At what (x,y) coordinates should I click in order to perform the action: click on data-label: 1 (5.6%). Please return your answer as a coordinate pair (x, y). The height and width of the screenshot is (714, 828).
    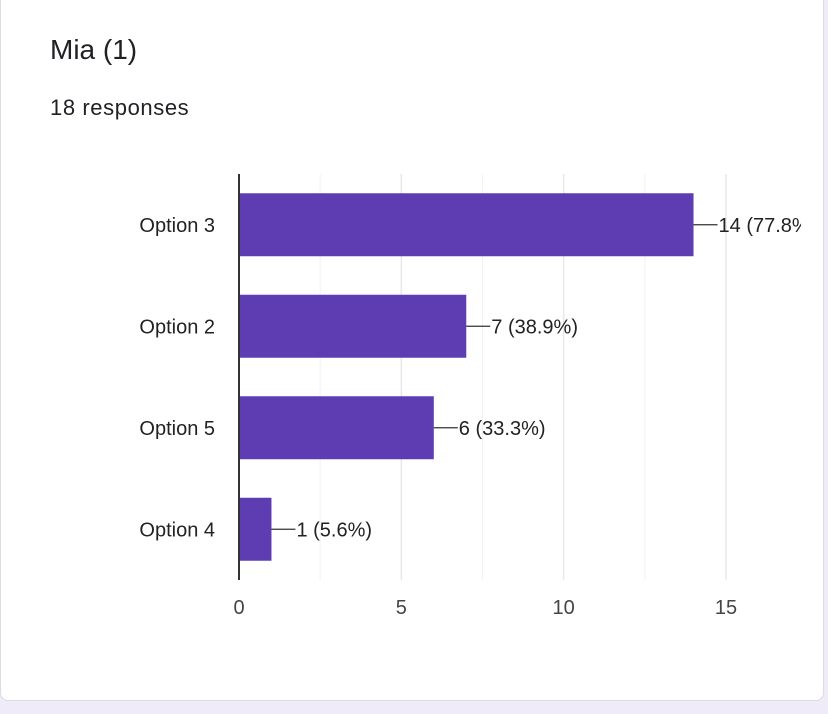
    Looking at the image, I should click on (334, 530).